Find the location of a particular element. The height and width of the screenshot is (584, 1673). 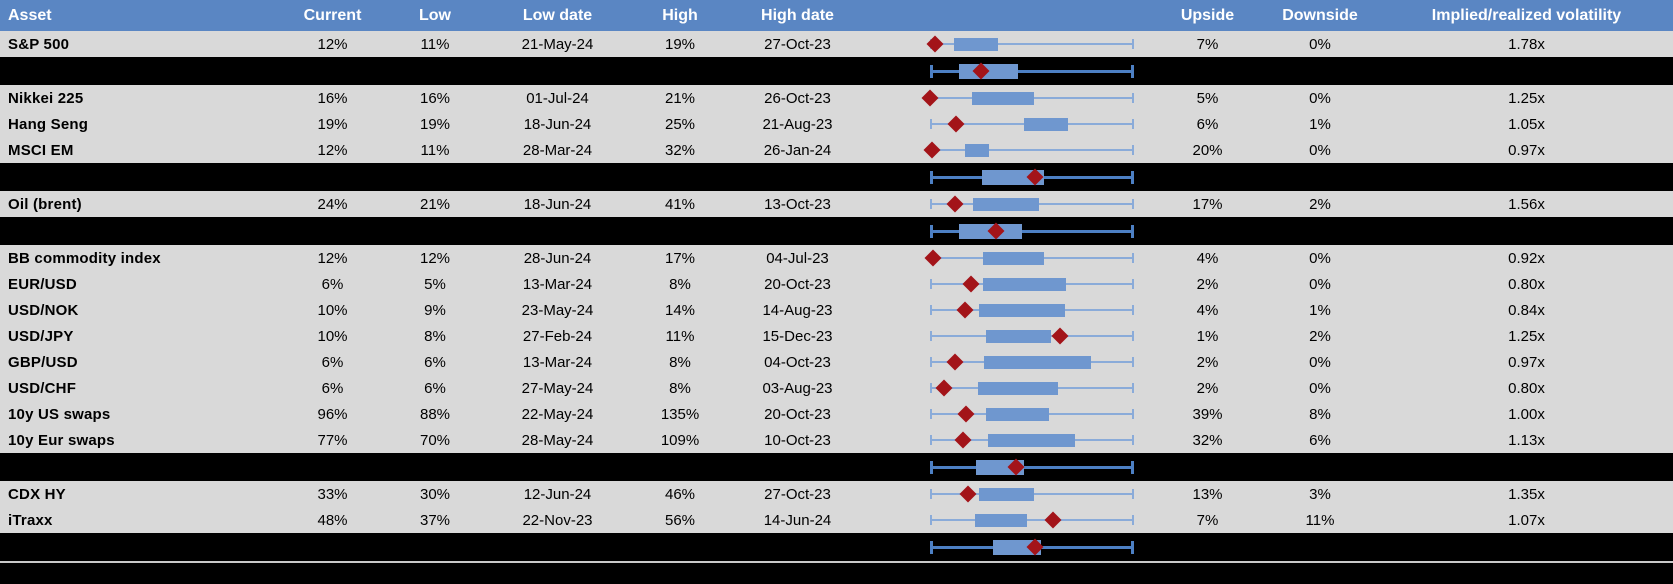

implied-realized-value: 1.00x is located at coordinates (1526, 414).